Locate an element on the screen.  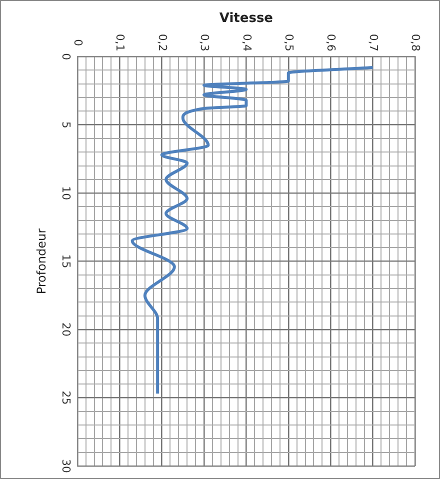
y-tick-label: 30 is located at coordinates (66, 466).